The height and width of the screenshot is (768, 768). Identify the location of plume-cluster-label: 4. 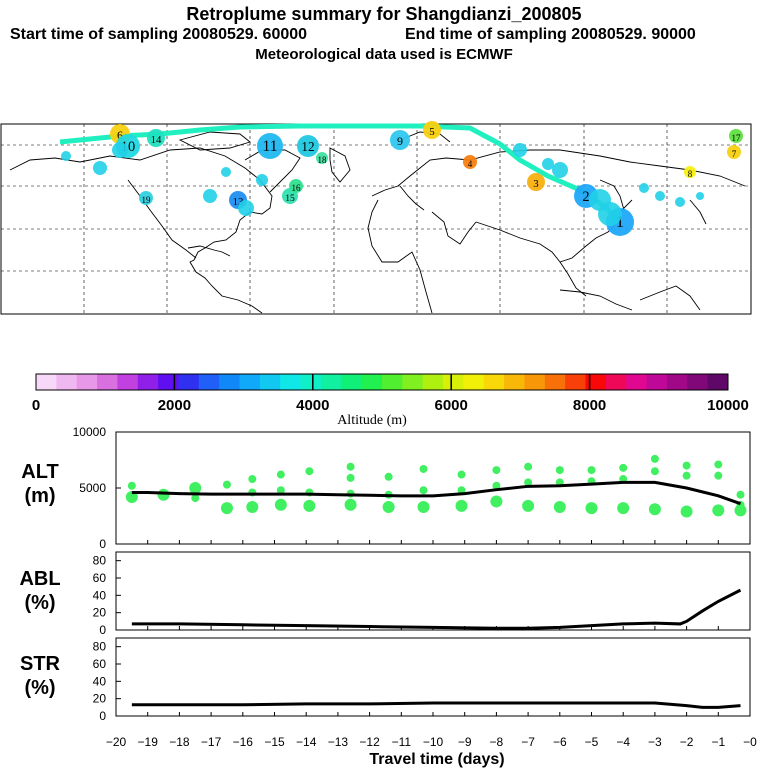
(470, 164).